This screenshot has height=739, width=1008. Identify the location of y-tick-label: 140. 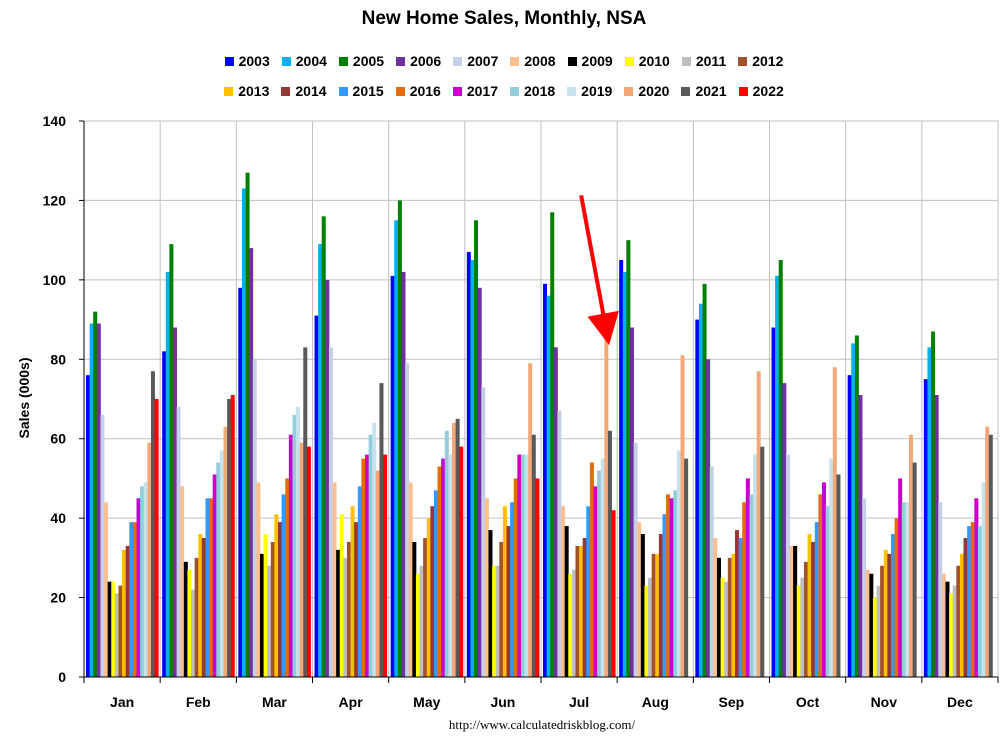
(55, 121).